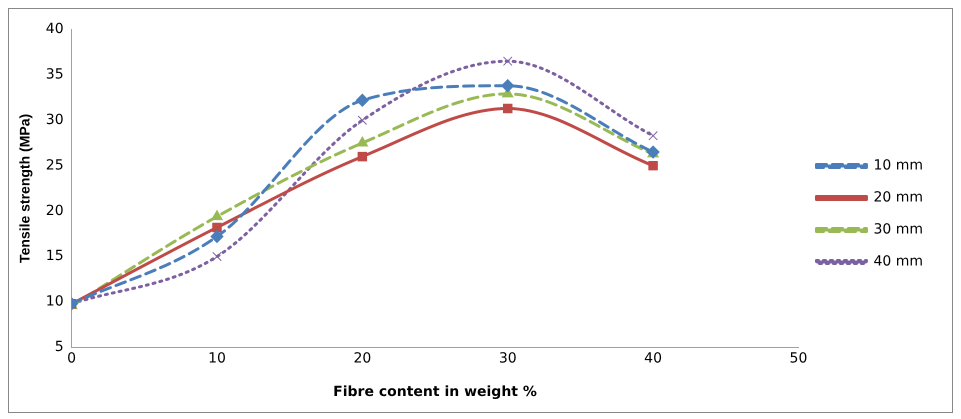 The width and height of the screenshot is (961, 419). Describe the element at coordinates (55, 29) in the screenshot. I see `y-tick-label: 40` at that location.